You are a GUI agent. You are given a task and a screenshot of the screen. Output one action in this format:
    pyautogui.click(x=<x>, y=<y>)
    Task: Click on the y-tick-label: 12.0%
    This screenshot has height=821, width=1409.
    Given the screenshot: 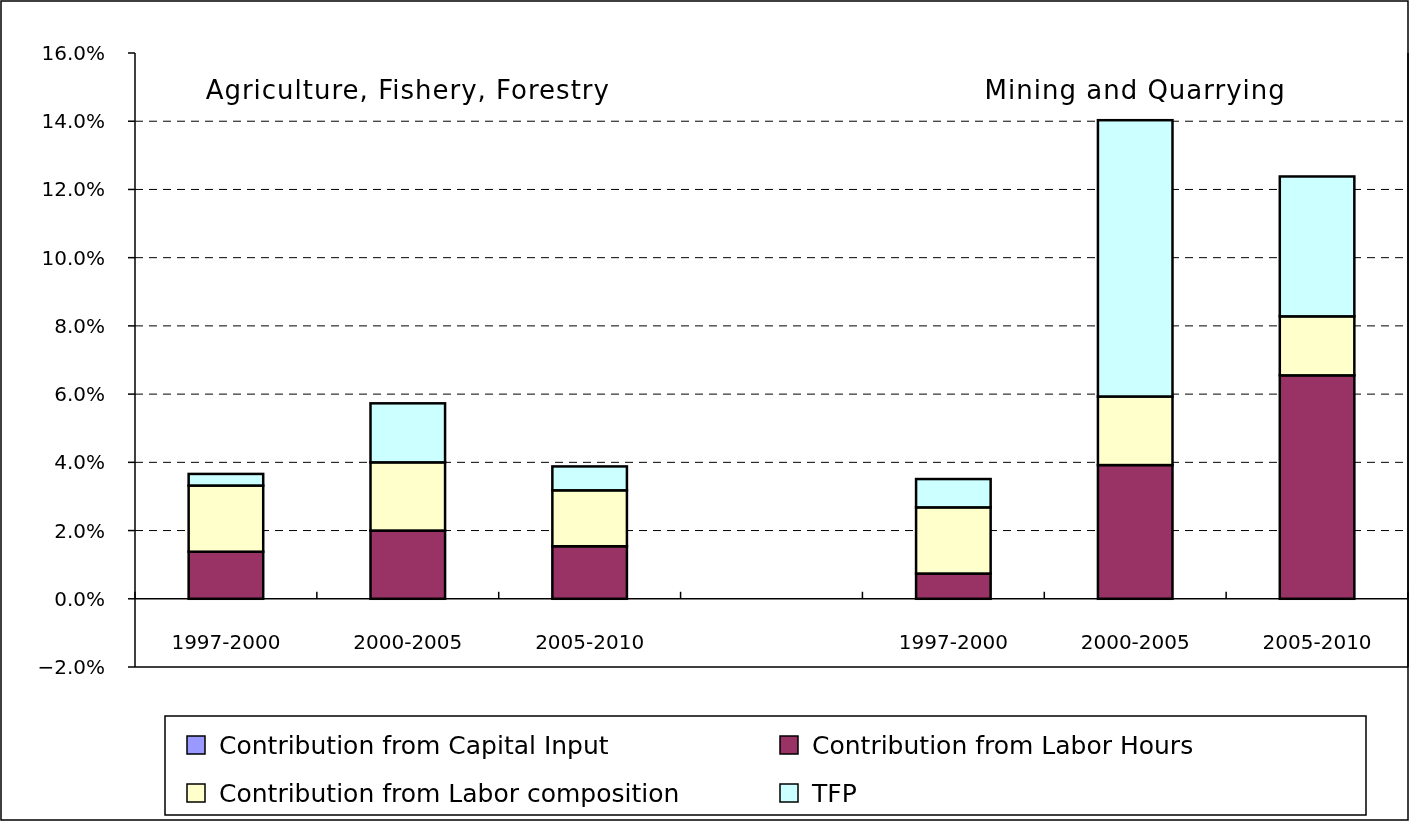 What is the action you would take?
    pyautogui.click(x=73, y=189)
    